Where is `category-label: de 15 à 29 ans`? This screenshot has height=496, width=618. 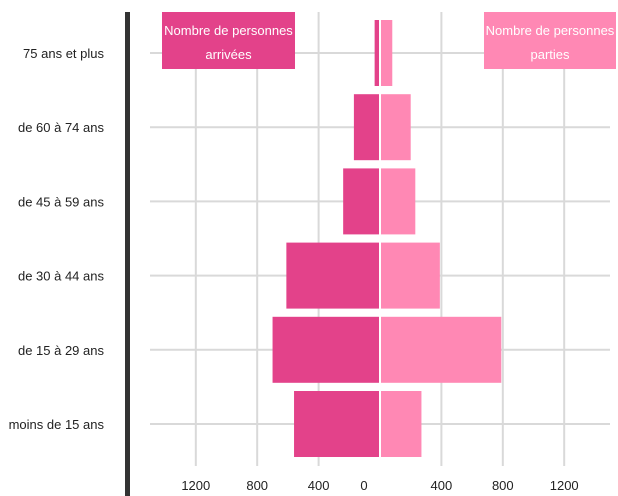 category-label: de 15 à 29 ans is located at coordinates (61, 350).